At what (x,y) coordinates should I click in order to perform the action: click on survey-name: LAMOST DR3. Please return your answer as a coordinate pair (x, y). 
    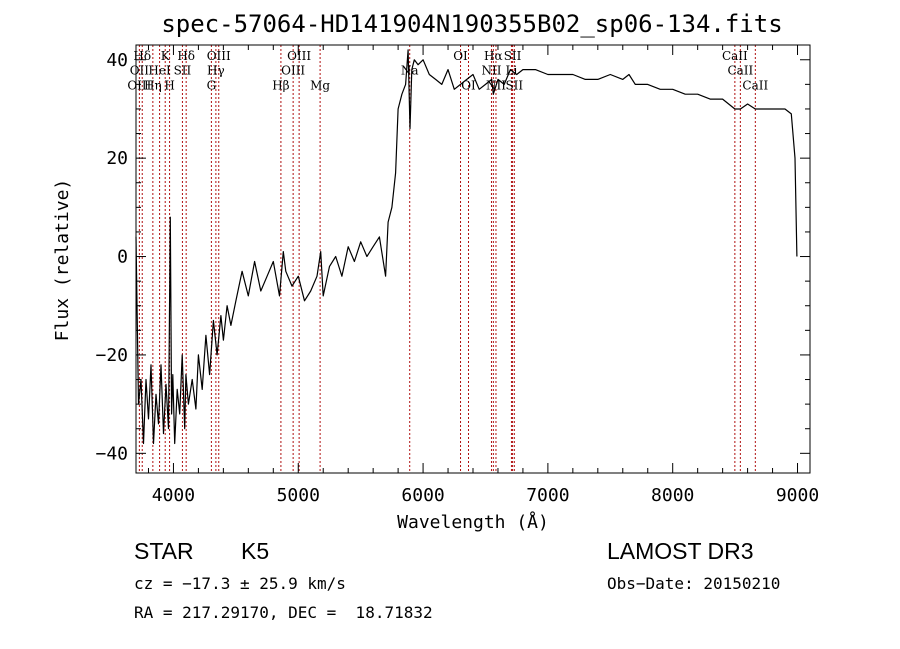
    Looking at the image, I should click on (680, 551).